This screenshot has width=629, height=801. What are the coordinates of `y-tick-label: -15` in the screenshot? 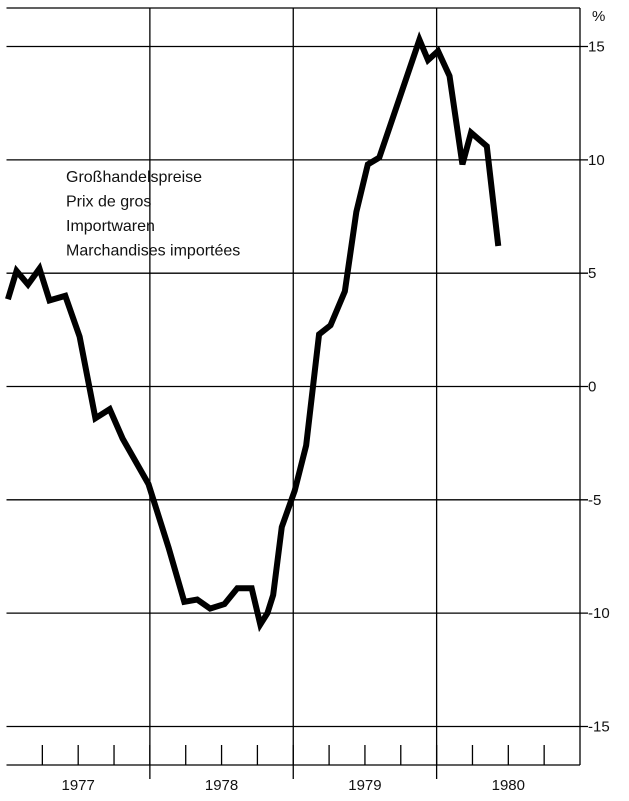 It's located at (599, 726).